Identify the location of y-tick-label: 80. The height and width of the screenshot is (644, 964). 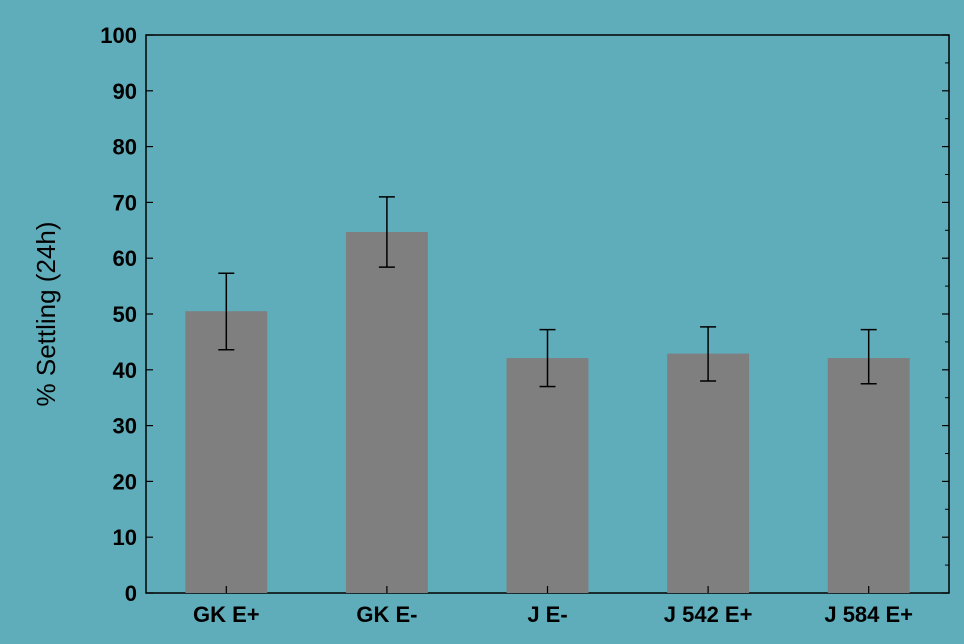
(125, 147).